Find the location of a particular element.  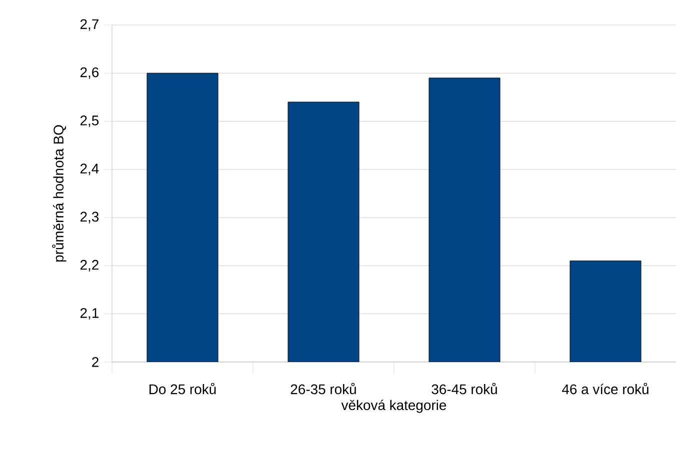

x-axis-title: věková kategorie is located at coordinates (393, 406).